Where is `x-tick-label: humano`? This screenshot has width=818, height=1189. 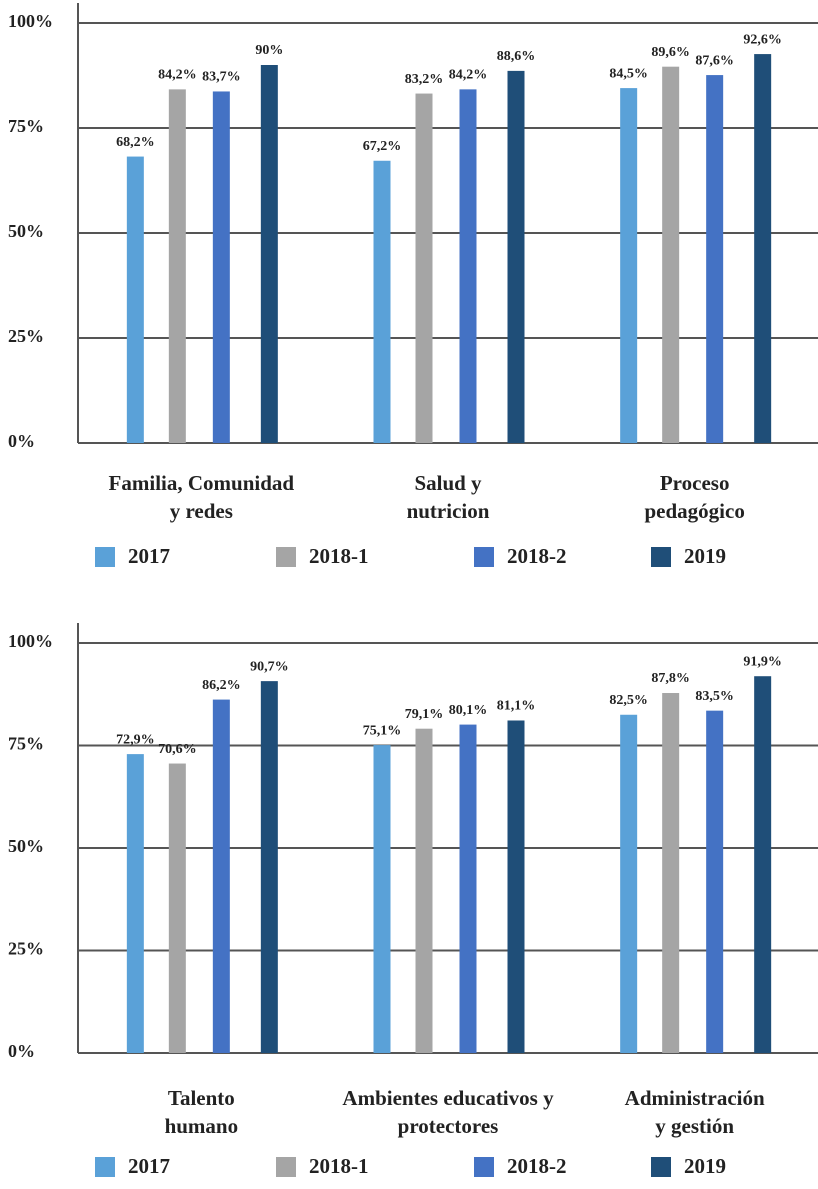
x-tick-label: humano is located at coordinates (202, 1126).